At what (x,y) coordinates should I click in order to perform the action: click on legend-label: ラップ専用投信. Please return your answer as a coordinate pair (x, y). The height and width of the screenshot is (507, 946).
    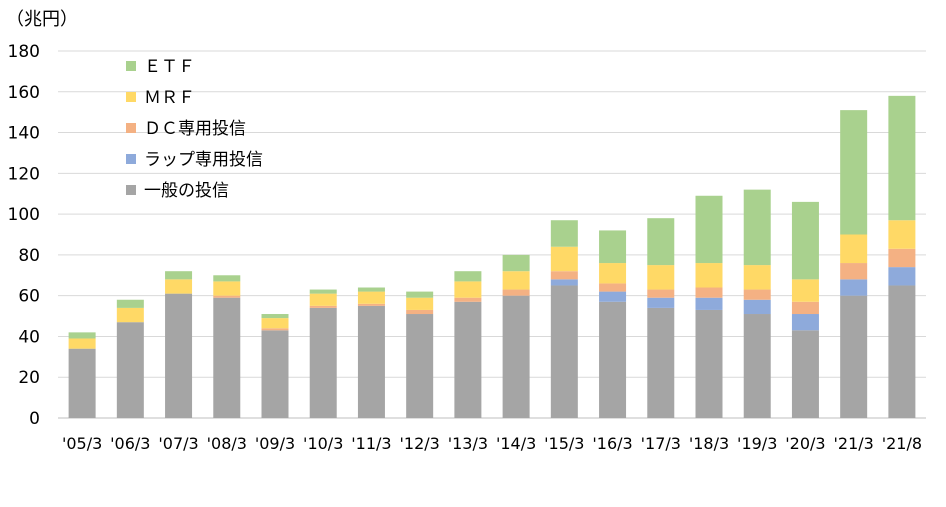
    Looking at the image, I should click on (203, 160).